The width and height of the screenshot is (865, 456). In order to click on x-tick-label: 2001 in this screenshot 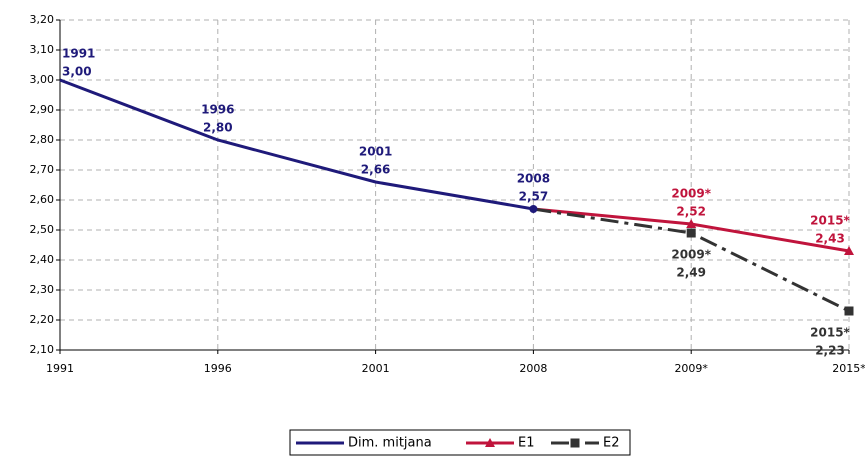, I will do `click(376, 368)`.